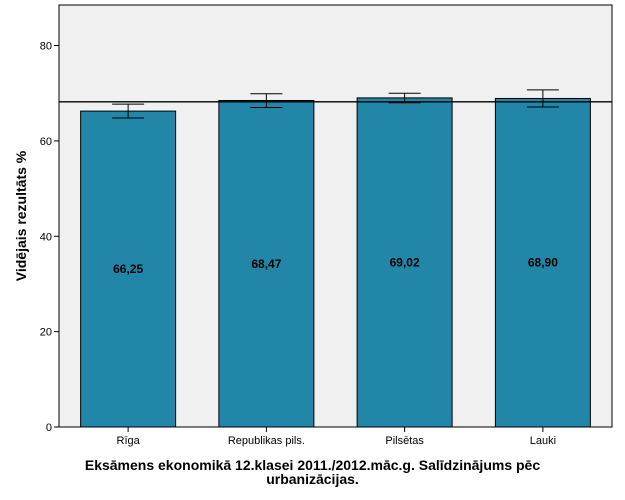 This screenshot has height=500, width=625. What do you see at coordinates (543, 441) in the screenshot?
I see `x-tick-label: Lauki` at bounding box center [543, 441].